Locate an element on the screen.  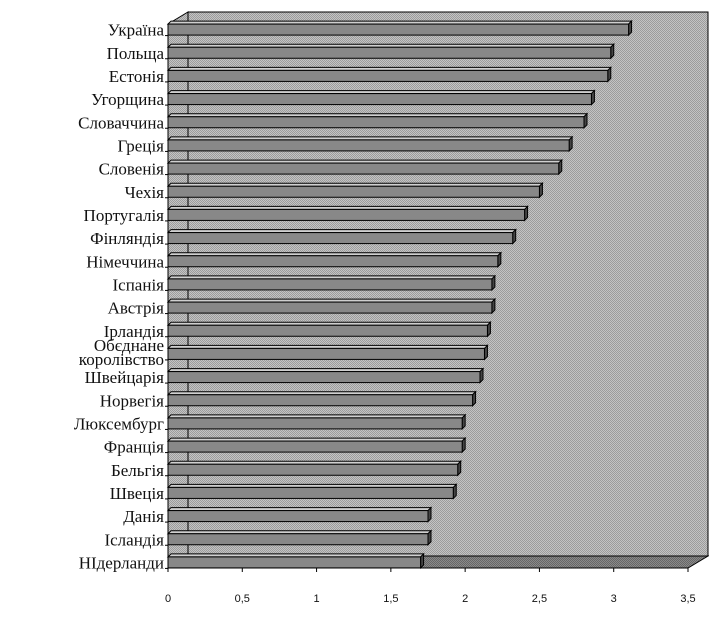
category-label: Обєднане королівство is located at coordinates (121, 352).